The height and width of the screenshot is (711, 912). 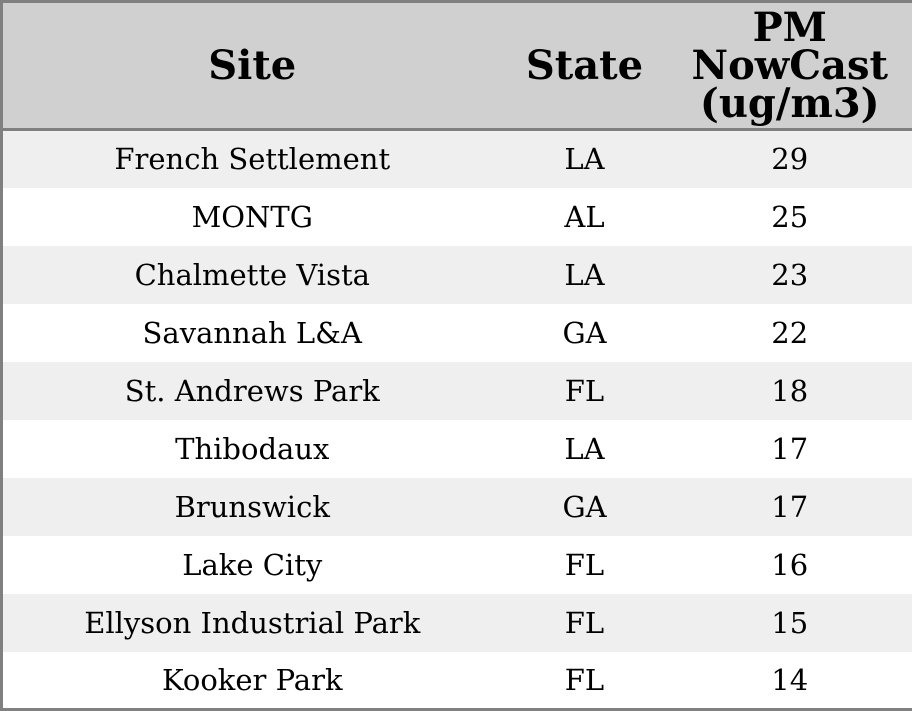 I want to click on table-row: French Settlement LA 29, so click(x=456, y=158).